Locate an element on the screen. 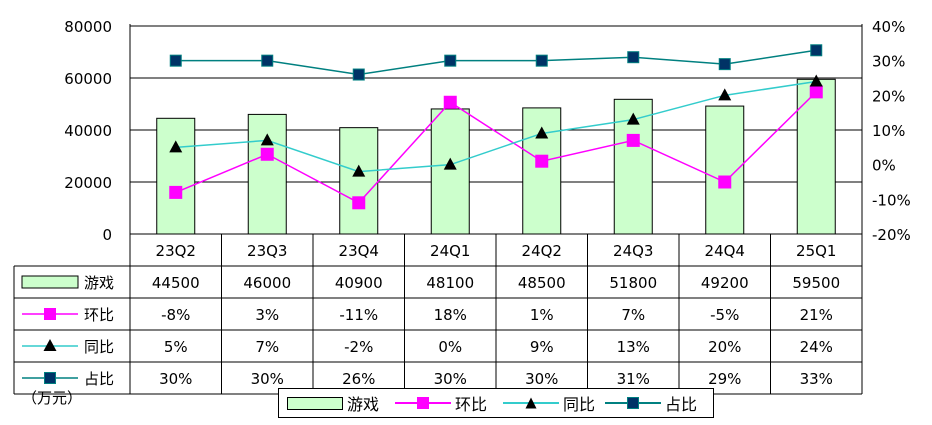  legend-label: 占比 is located at coordinates (681, 404).